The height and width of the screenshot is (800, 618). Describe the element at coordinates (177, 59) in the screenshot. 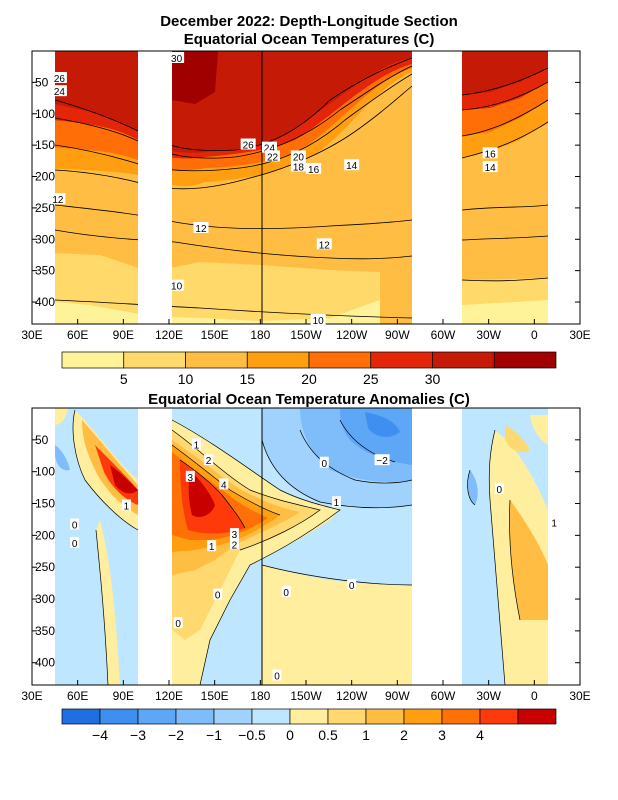

I see `contour-label: 30` at that location.